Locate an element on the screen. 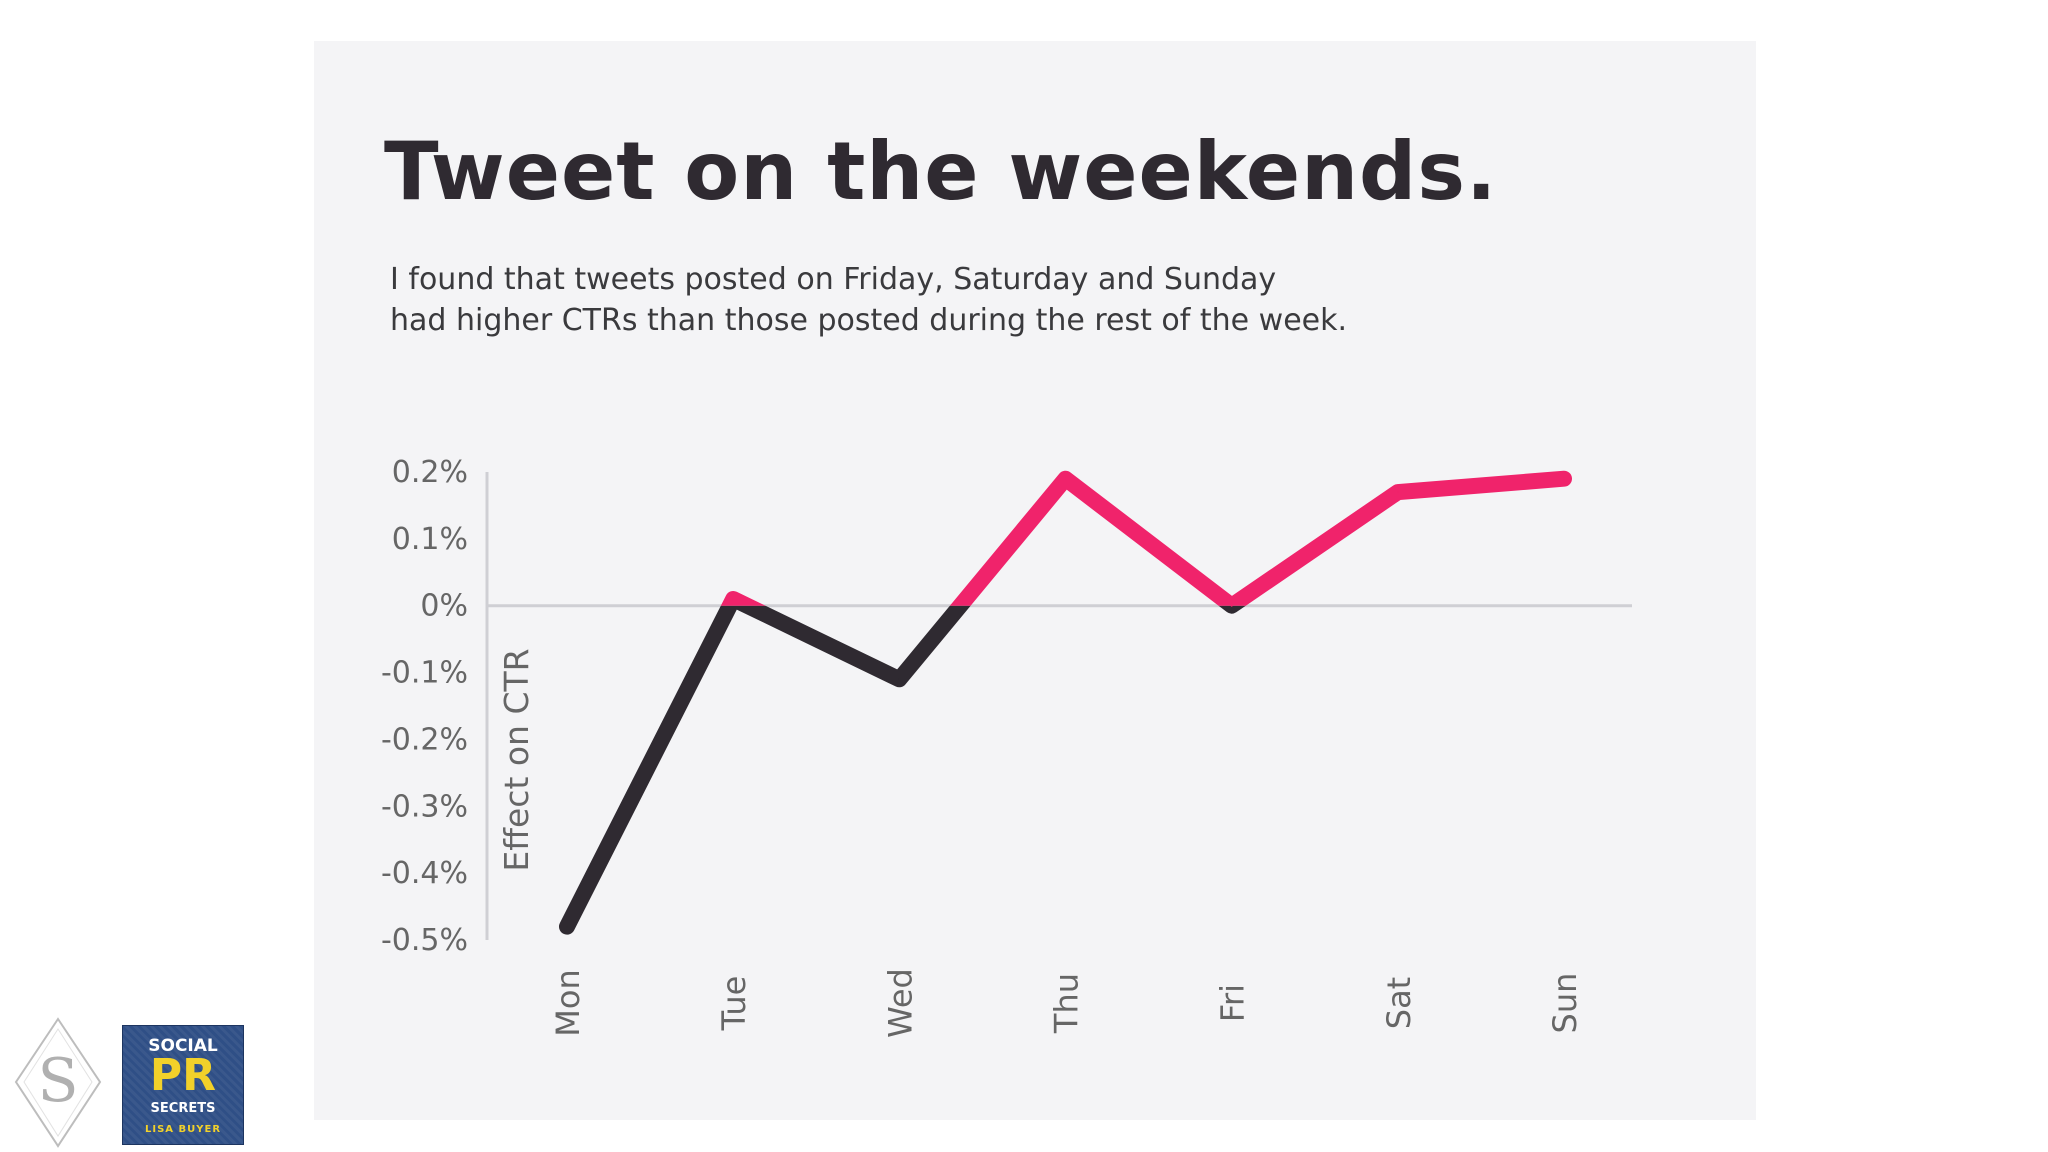 The height and width of the screenshot is (1152, 2048). data-point-tue is located at coordinates (733, 599).